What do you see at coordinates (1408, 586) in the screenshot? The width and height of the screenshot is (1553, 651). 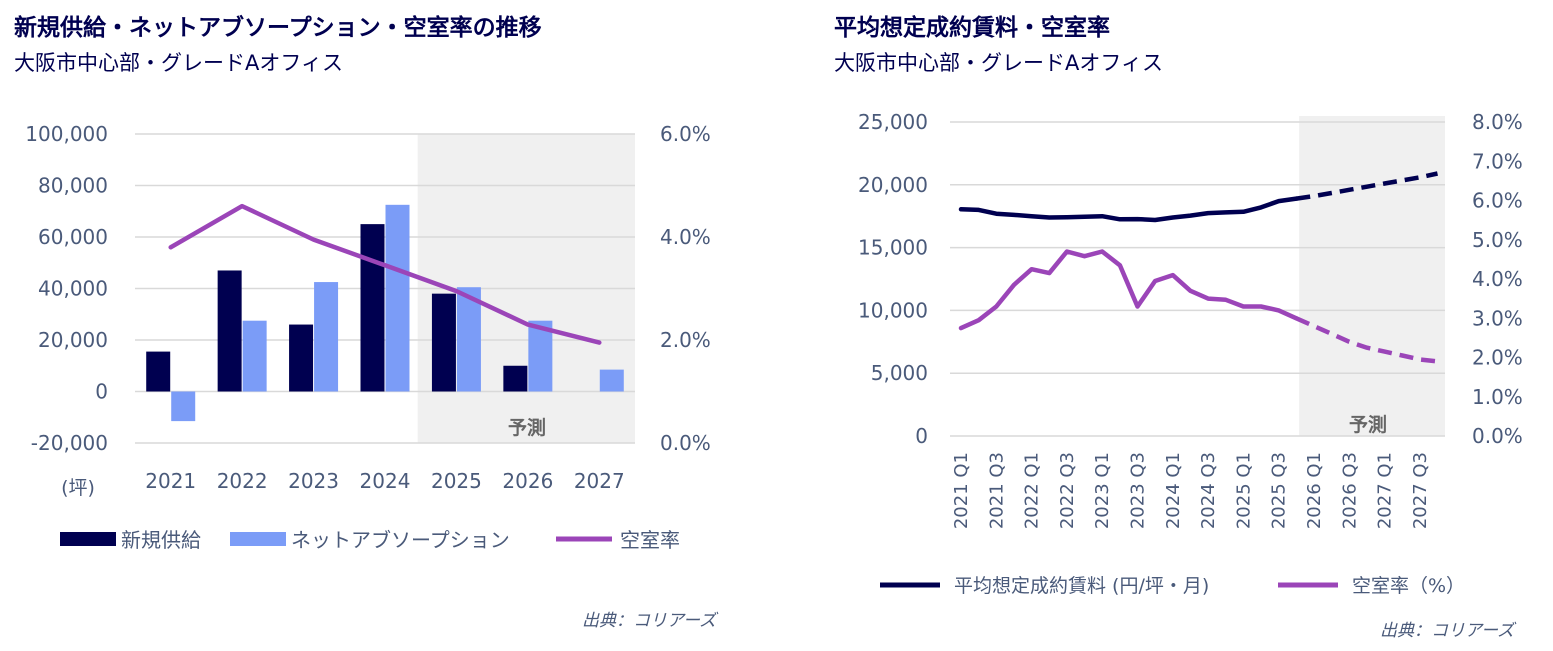 I see `legend-label-vacancy-pct: 空室率（%）` at bounding box center [1408, 586].